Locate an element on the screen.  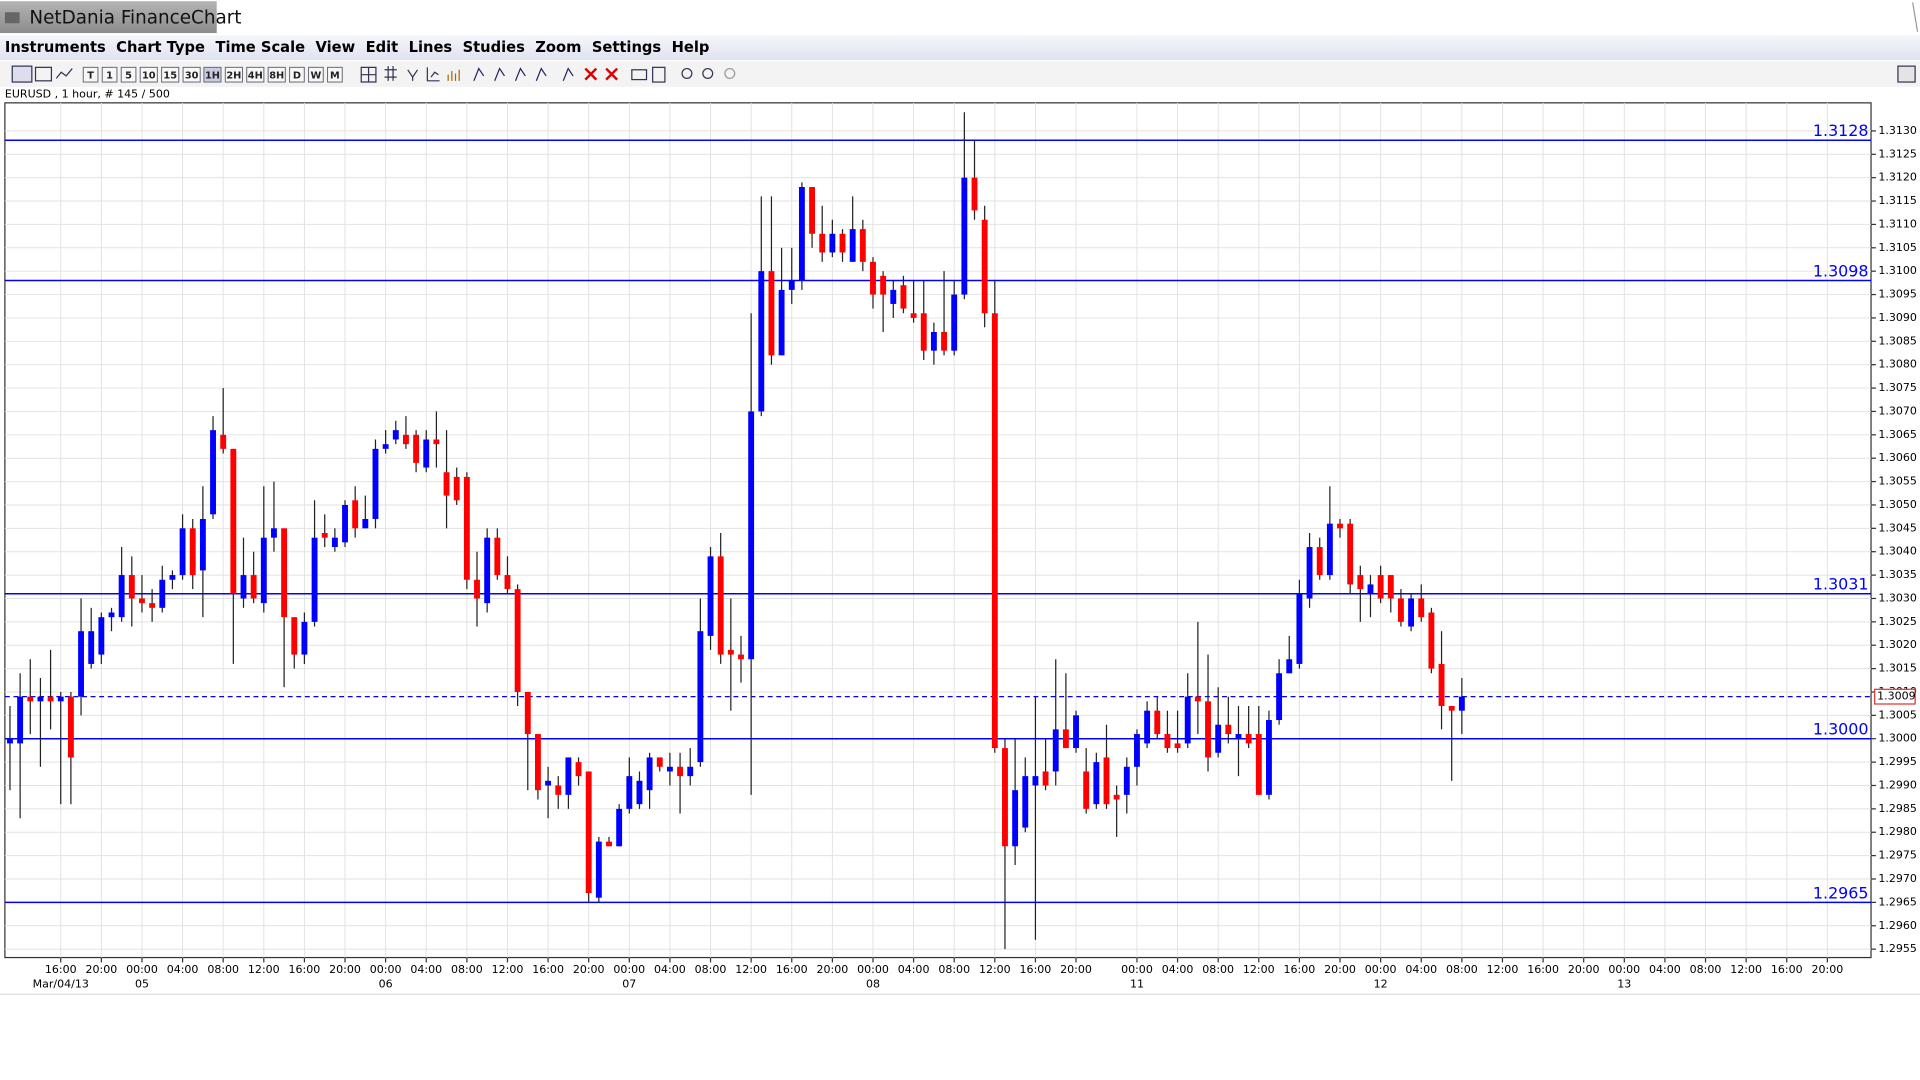
date-label: 08 is located at coordinates (873, 983).